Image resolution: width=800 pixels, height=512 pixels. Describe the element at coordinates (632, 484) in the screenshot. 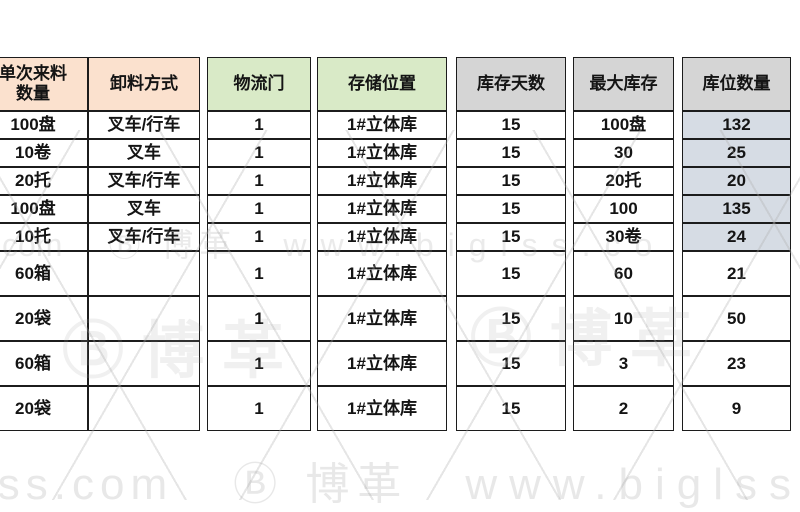

I see `watermark-site-text: www.biglss.com` at that location.